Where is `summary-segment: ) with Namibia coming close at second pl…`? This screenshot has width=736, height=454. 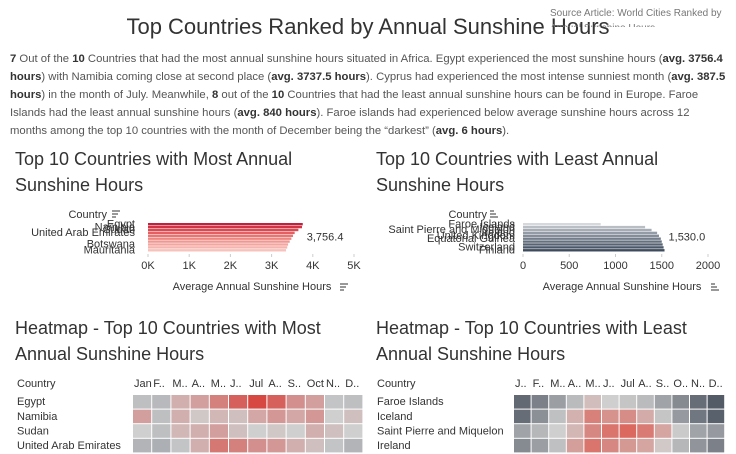 summary-segment: ) with Namibia coming close at second pl… is located at coordinates (156, 77).